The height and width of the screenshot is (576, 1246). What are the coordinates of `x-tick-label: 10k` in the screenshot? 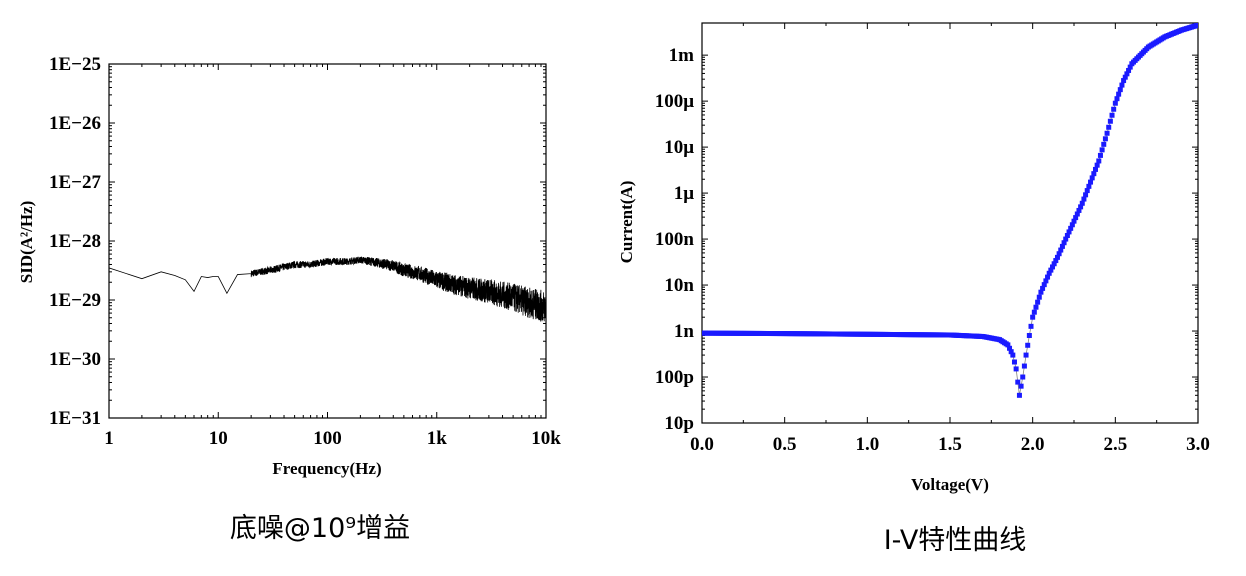 It's located at (546, 438).